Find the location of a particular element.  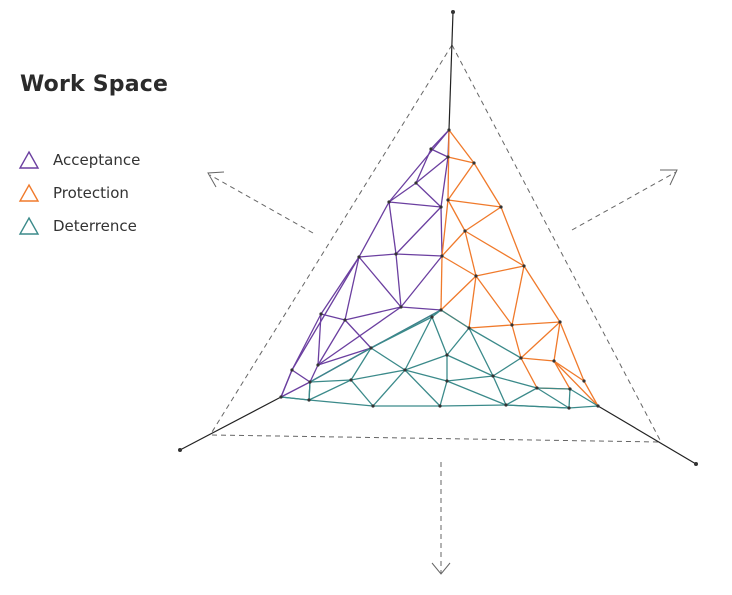

diagram-title: Work Space is located at coordinates (94, 84).